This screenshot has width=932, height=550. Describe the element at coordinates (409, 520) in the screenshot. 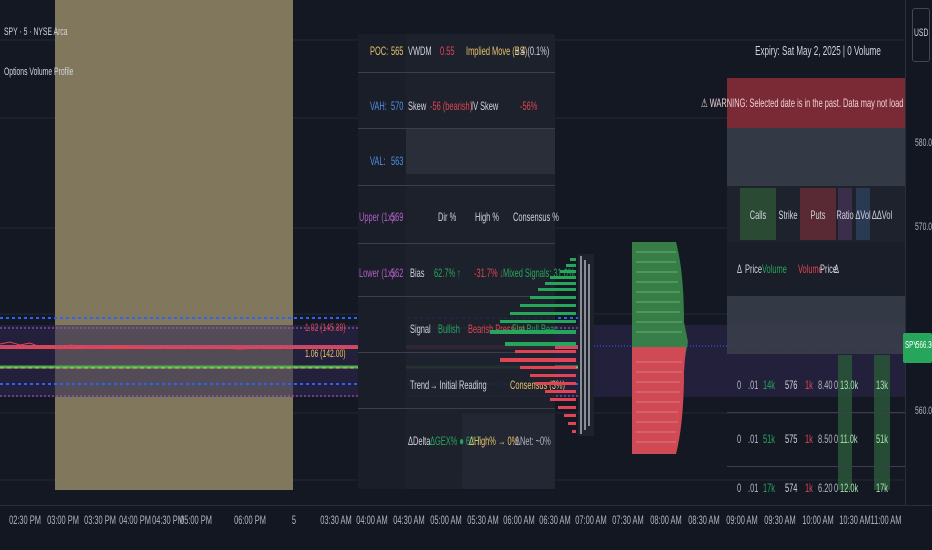

I see `time-tick: 04:30 AM` at that location.